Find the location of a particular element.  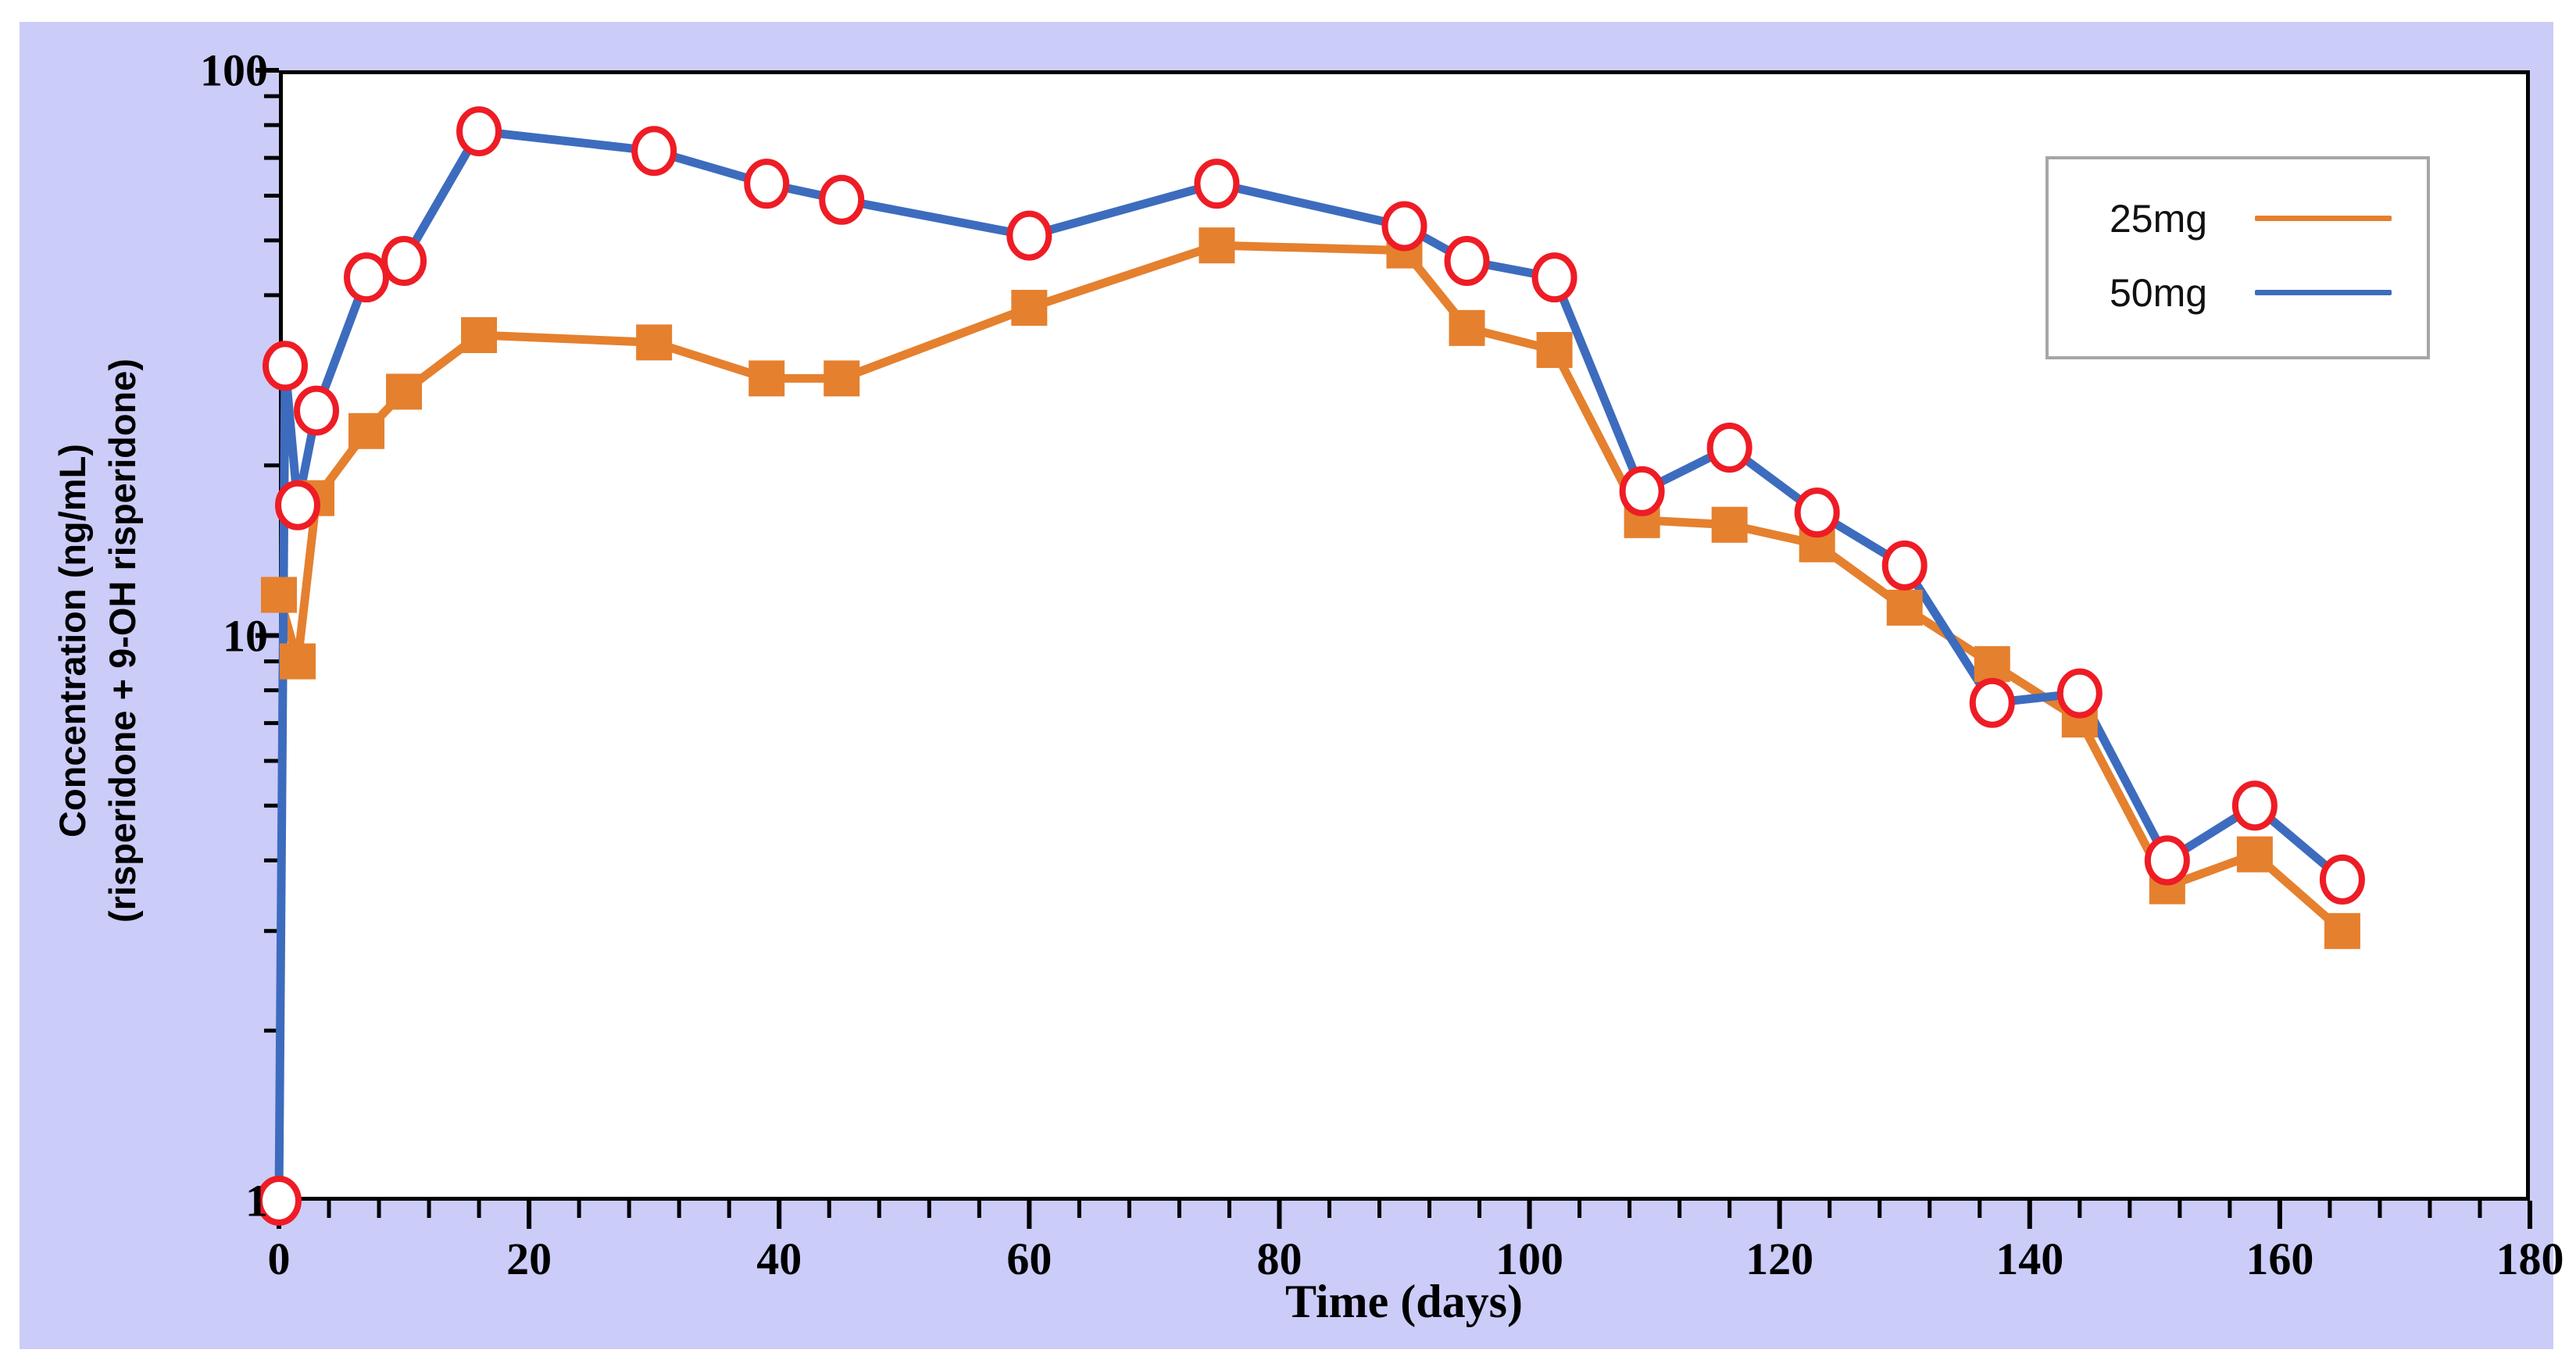

legend-color-line-50mg is located at coordinates (2323, 292).